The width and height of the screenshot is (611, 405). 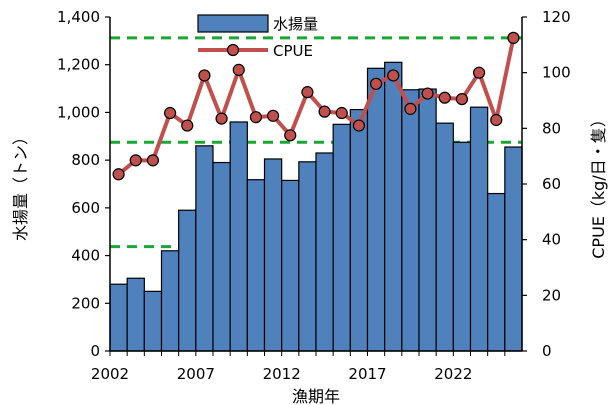 I want to click on legend-label-catch: 水揚量, so click(x=295, y=24).